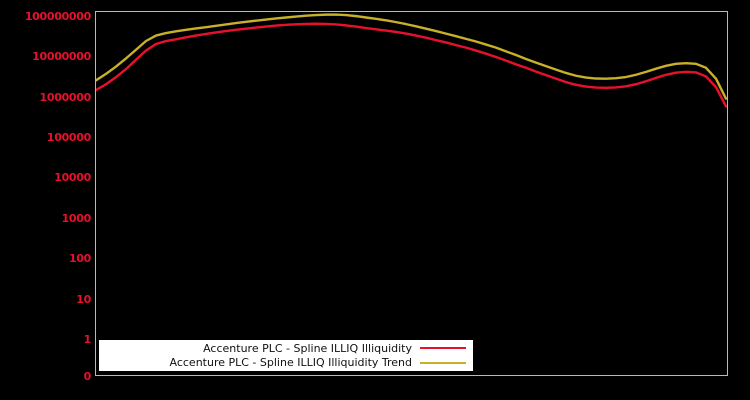 This screenshot has height=400, width=750. What do you see at coordinates (65, 97) in the screenshot?
I see `y-tick-label: 1000000` at bounding box center [65, 97].